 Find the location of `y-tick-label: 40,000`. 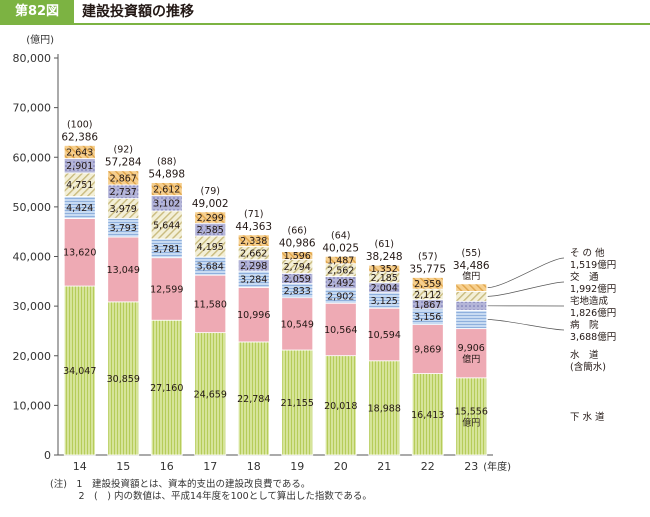

y-tick-label: 40,000 is located at coordinates (32, 257).